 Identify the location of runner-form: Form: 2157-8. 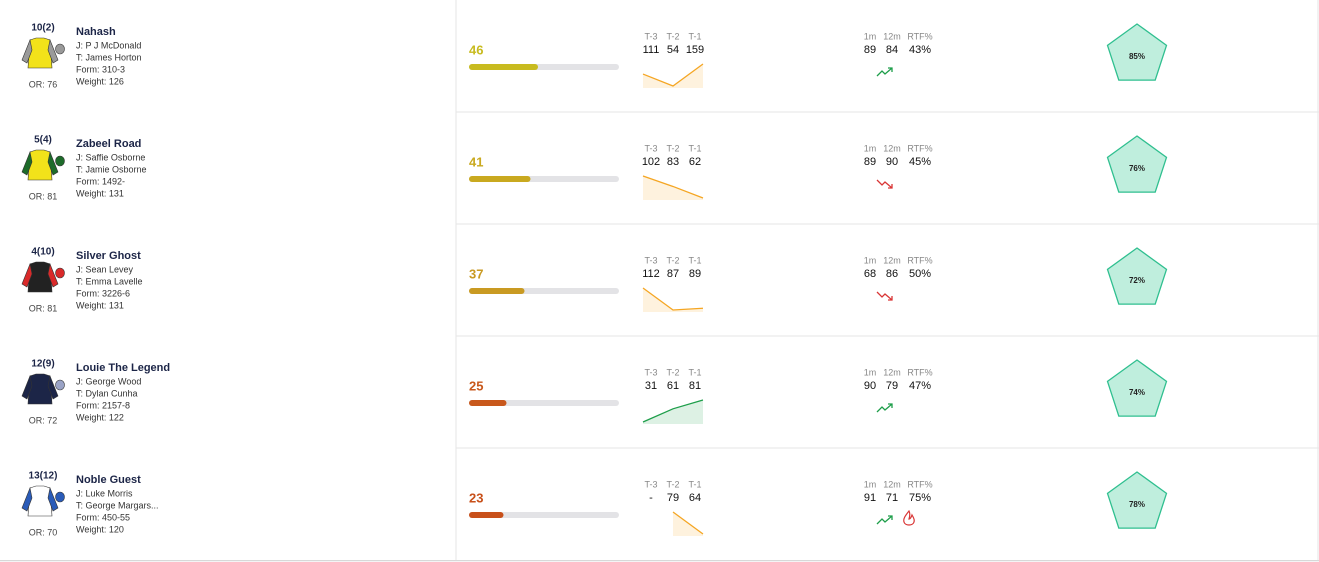
(103, 405).